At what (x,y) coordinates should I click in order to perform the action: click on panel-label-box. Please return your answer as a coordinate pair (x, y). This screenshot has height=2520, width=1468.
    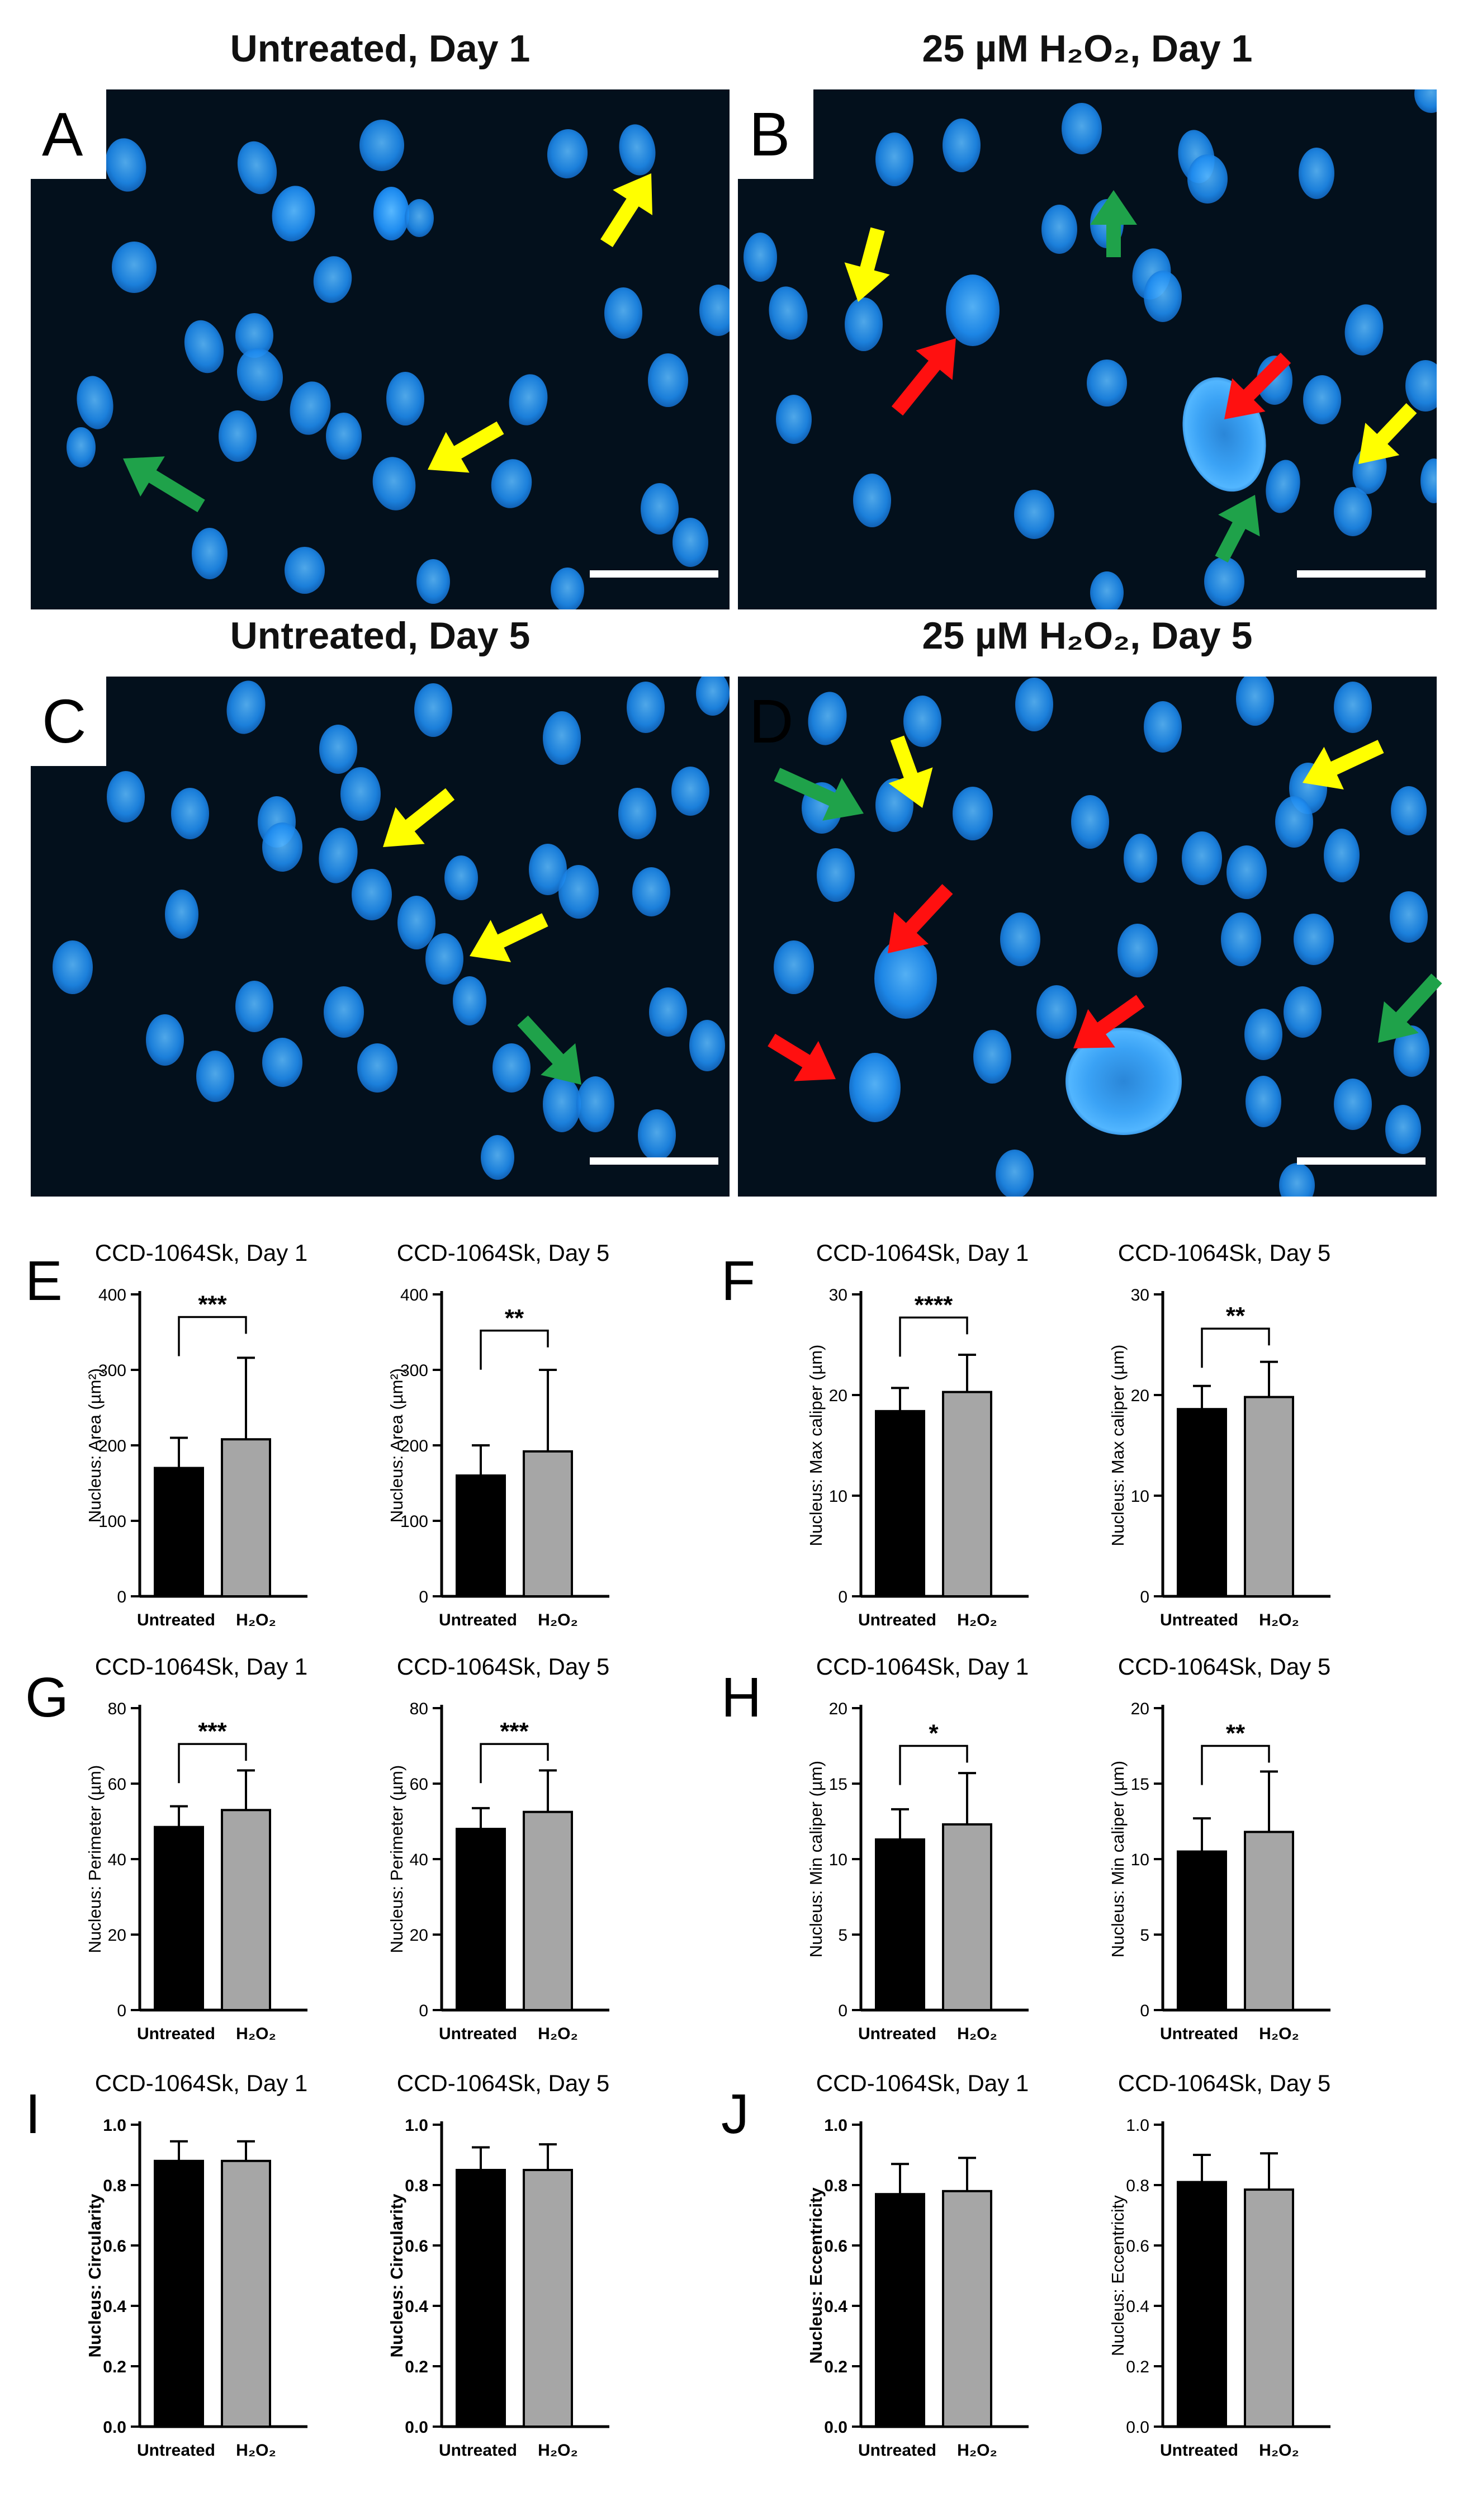
    Looking at the image, I should click on (67, 720).